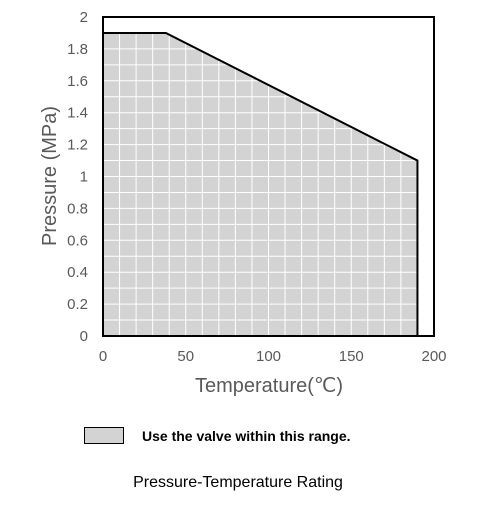 This screenshot has width=481, height=505. What do you see at coordinates (77, 240) in the screenshot?
I see `y-tick-label: 0.6` at bounding box center [77, 240].